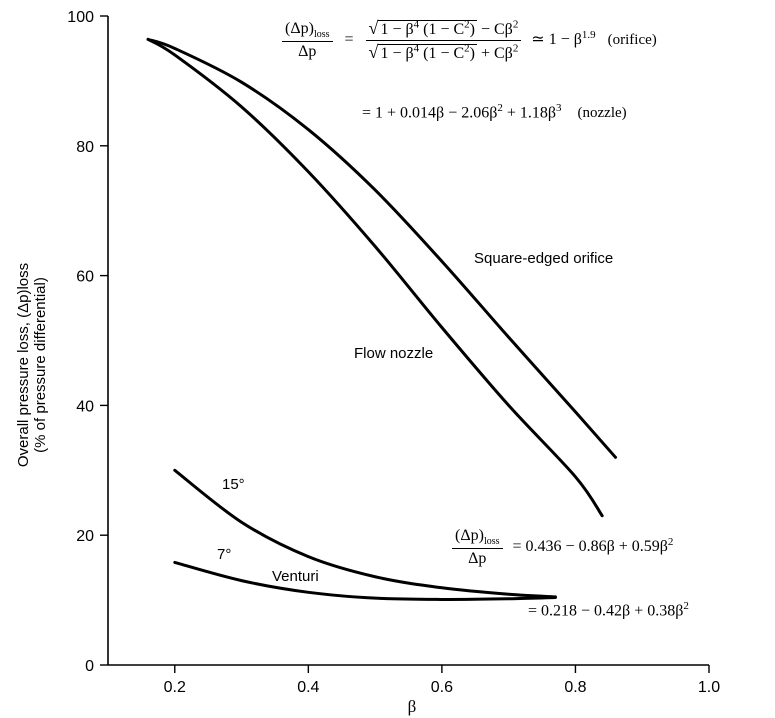 This screenshot has height=718, width=775. What do you see at coordinates (295, 576) in the screenshot?
I see `venturi-label: Venturi` at bounding box center [295, 576].